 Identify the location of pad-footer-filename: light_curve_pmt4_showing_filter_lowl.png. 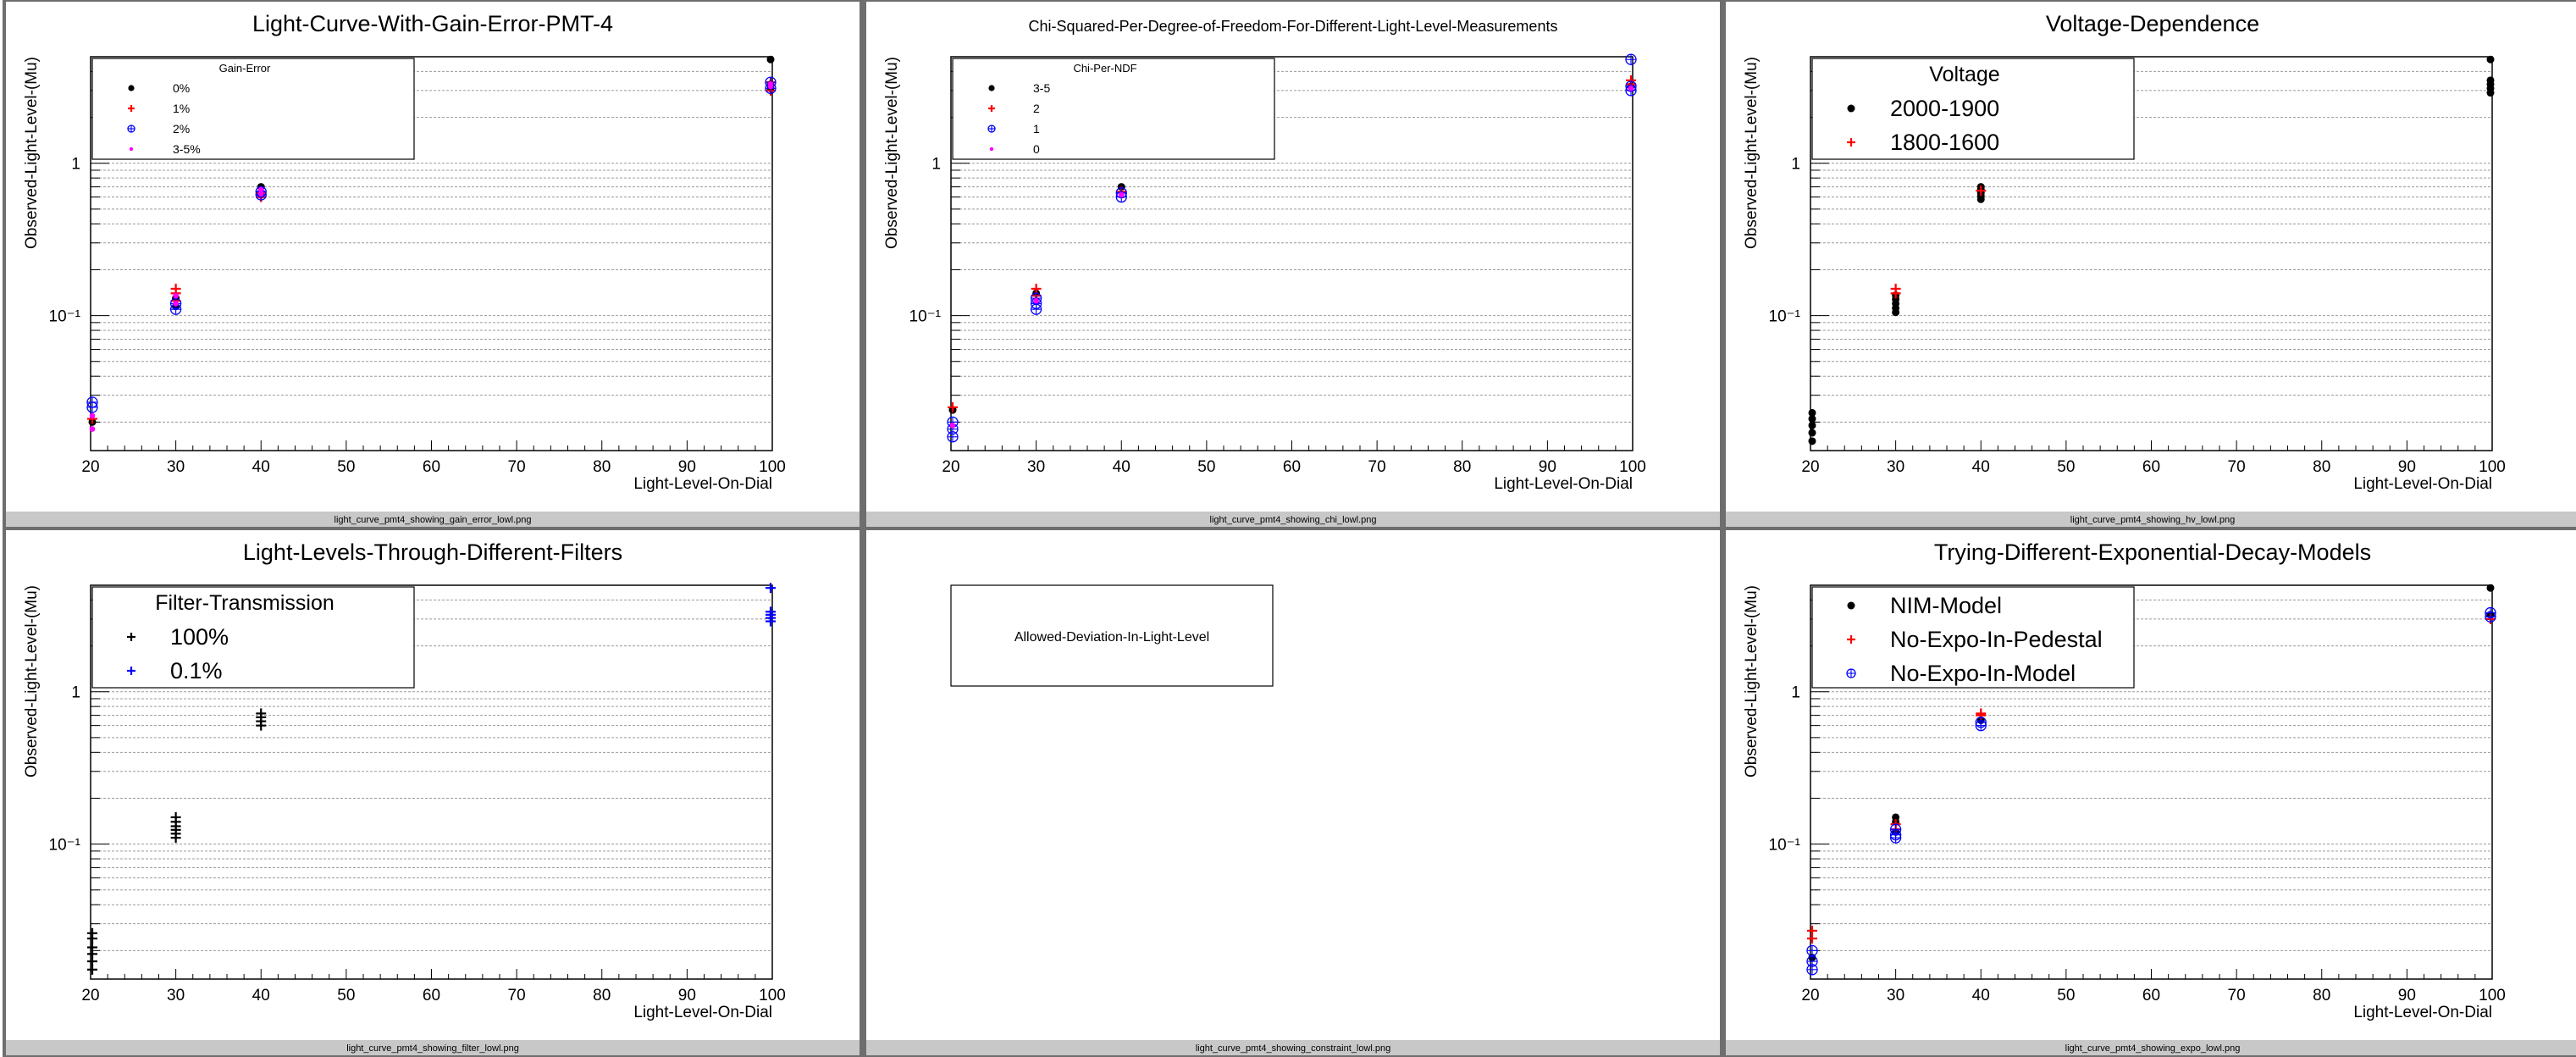
(432, 1048).